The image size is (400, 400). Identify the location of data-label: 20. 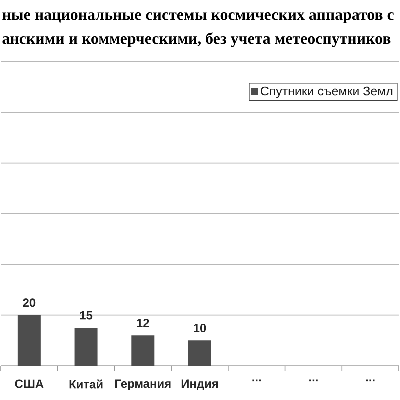
(29, 303).